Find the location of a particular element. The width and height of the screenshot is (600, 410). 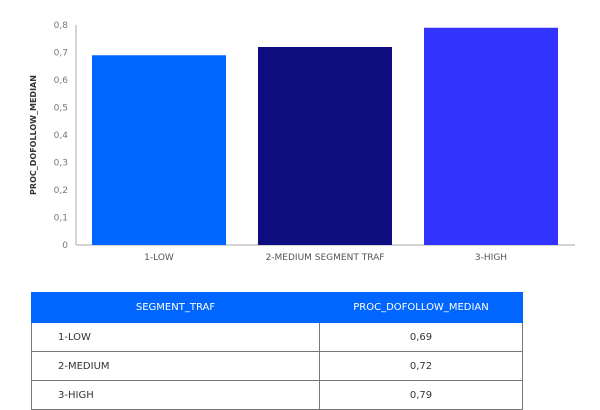

table-row: 2-MEDIUM 0,72 is located at coordinates (277, 366).